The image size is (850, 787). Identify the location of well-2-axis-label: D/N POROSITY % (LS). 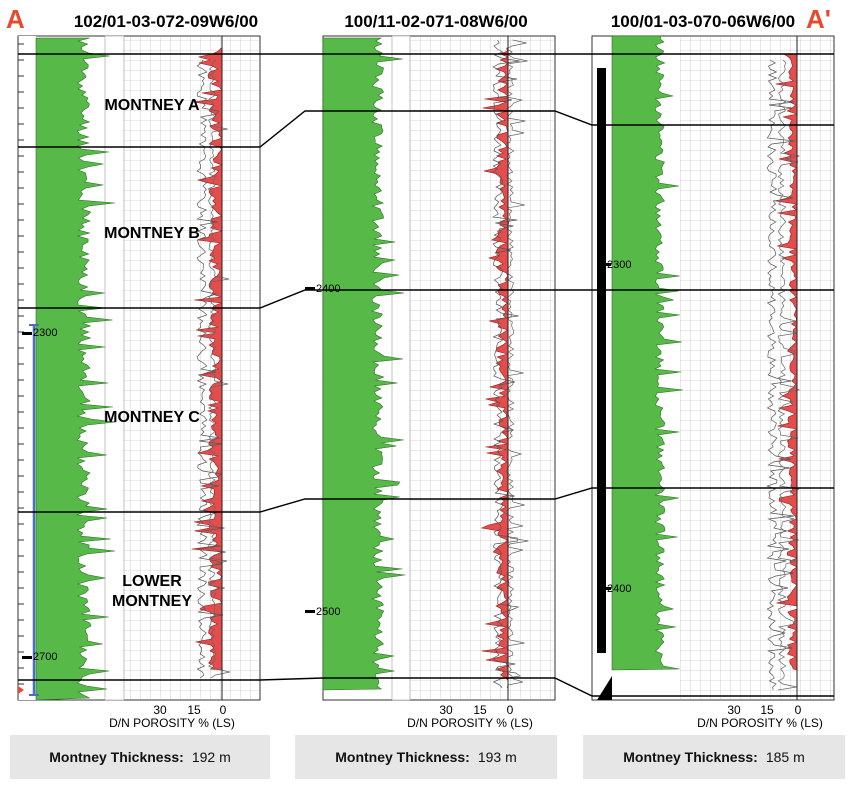
(470, 723).